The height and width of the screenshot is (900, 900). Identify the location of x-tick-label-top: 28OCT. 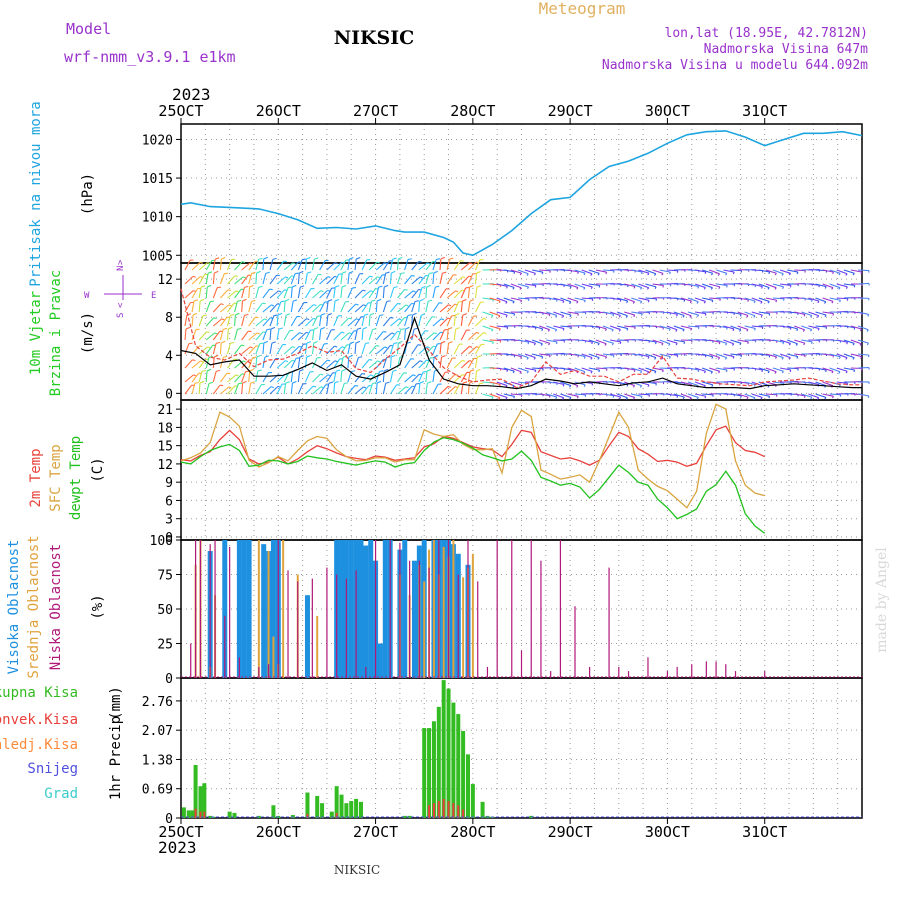
(472, 111).